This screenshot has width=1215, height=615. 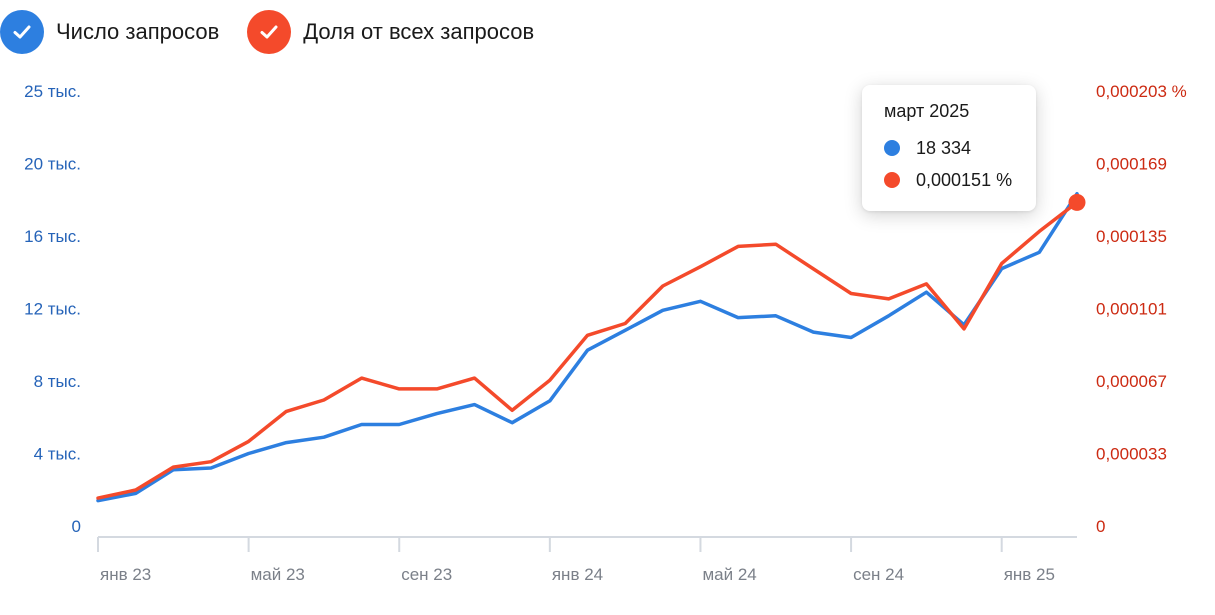 I want to click on tooltip-value-share: 0,000151 %, so click(x=964, y=179).